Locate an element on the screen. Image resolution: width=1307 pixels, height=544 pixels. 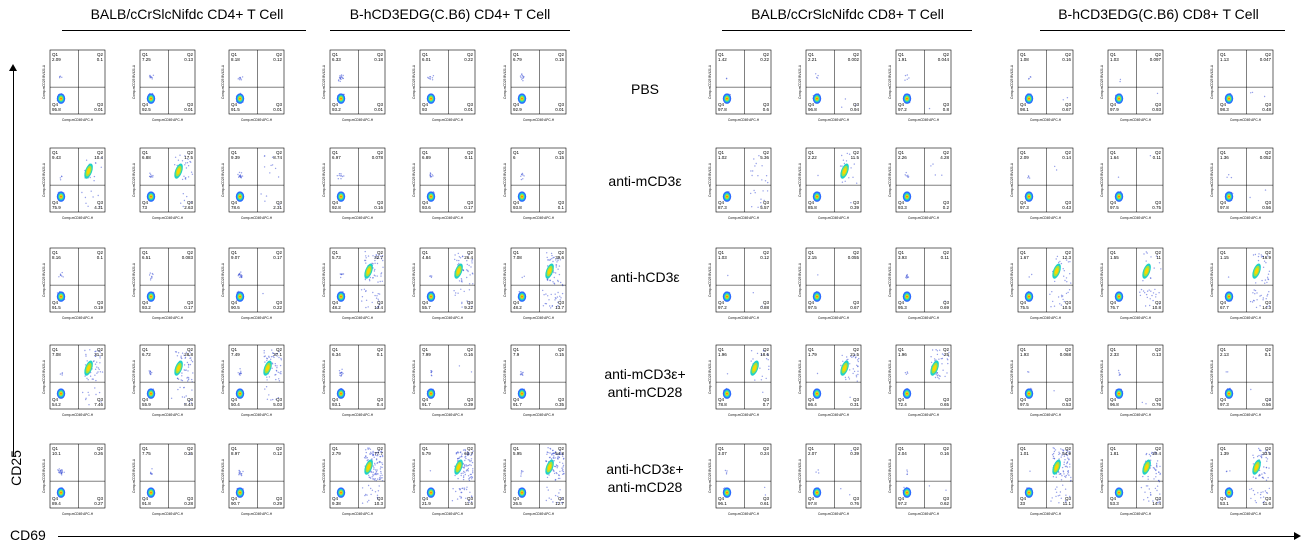
quadrant-value: 2.09 is located at coordinates (56, 59).